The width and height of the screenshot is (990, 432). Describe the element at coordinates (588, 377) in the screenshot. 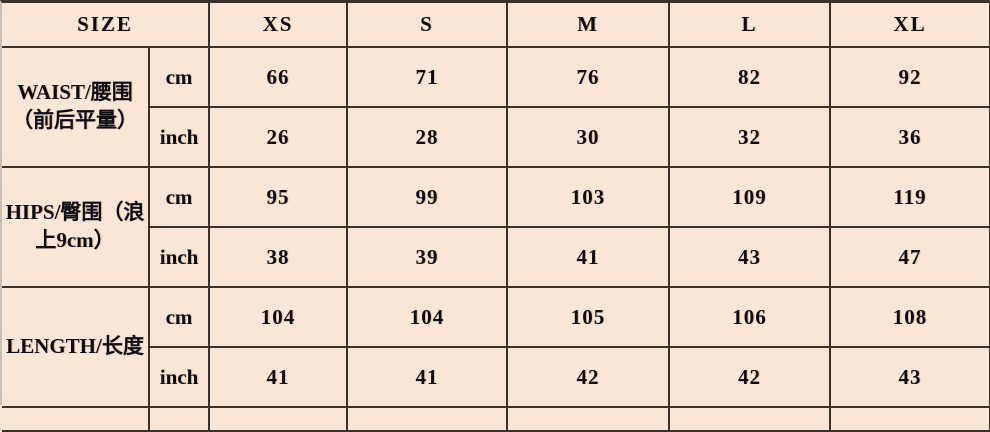

I see `cell-length-inch-m: 42` at that location.